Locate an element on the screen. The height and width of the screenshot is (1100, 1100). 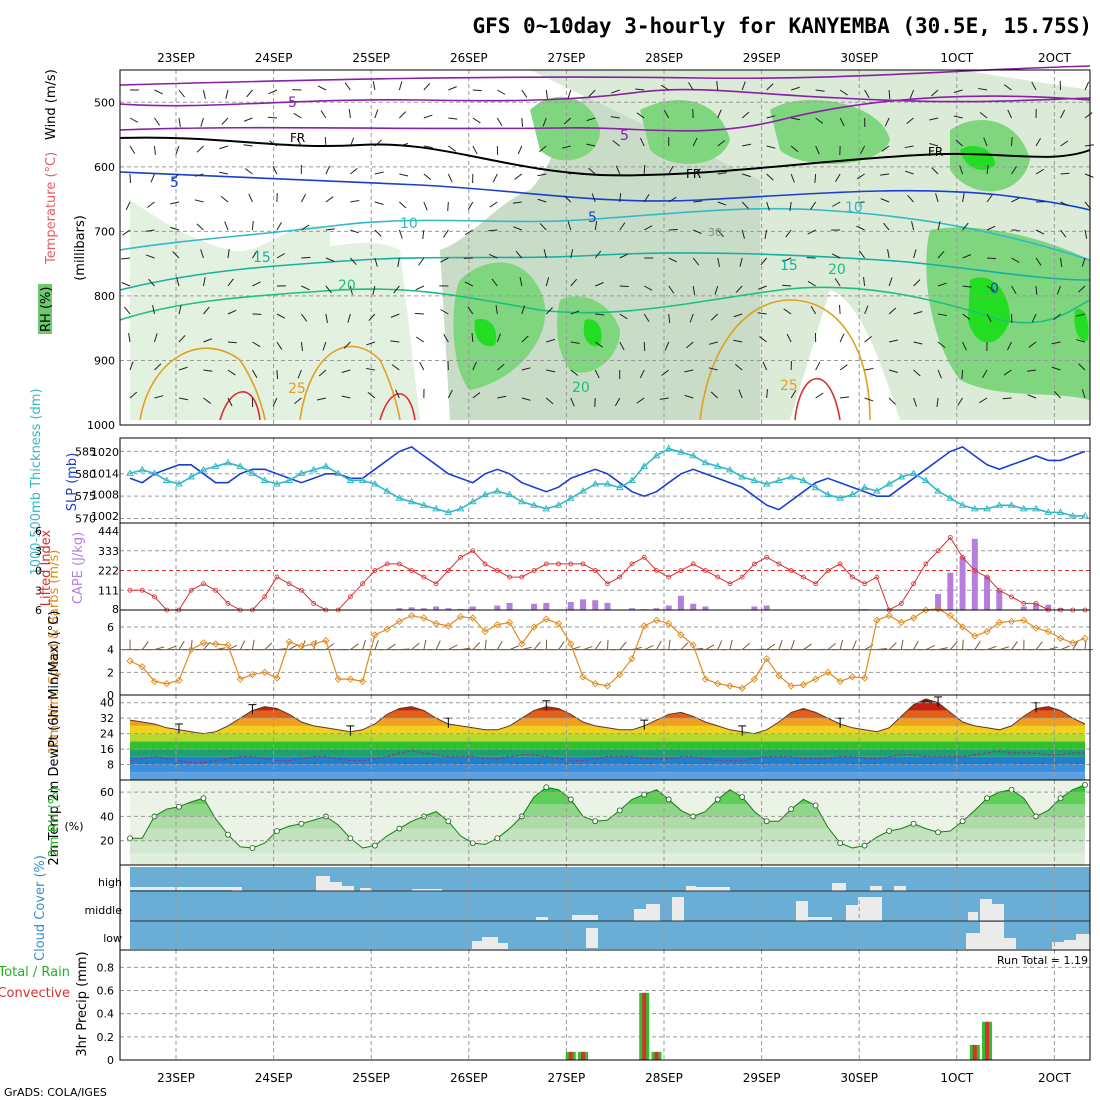
thickness-axis-label: 1000-500mb Thickness (dm) is located at coordinates (36, 481).